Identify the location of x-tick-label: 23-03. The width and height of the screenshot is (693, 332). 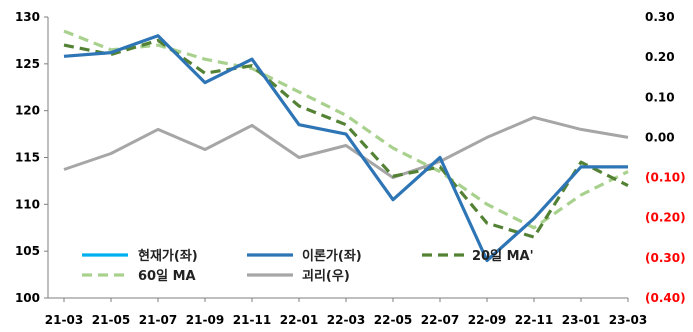
(628, 320).